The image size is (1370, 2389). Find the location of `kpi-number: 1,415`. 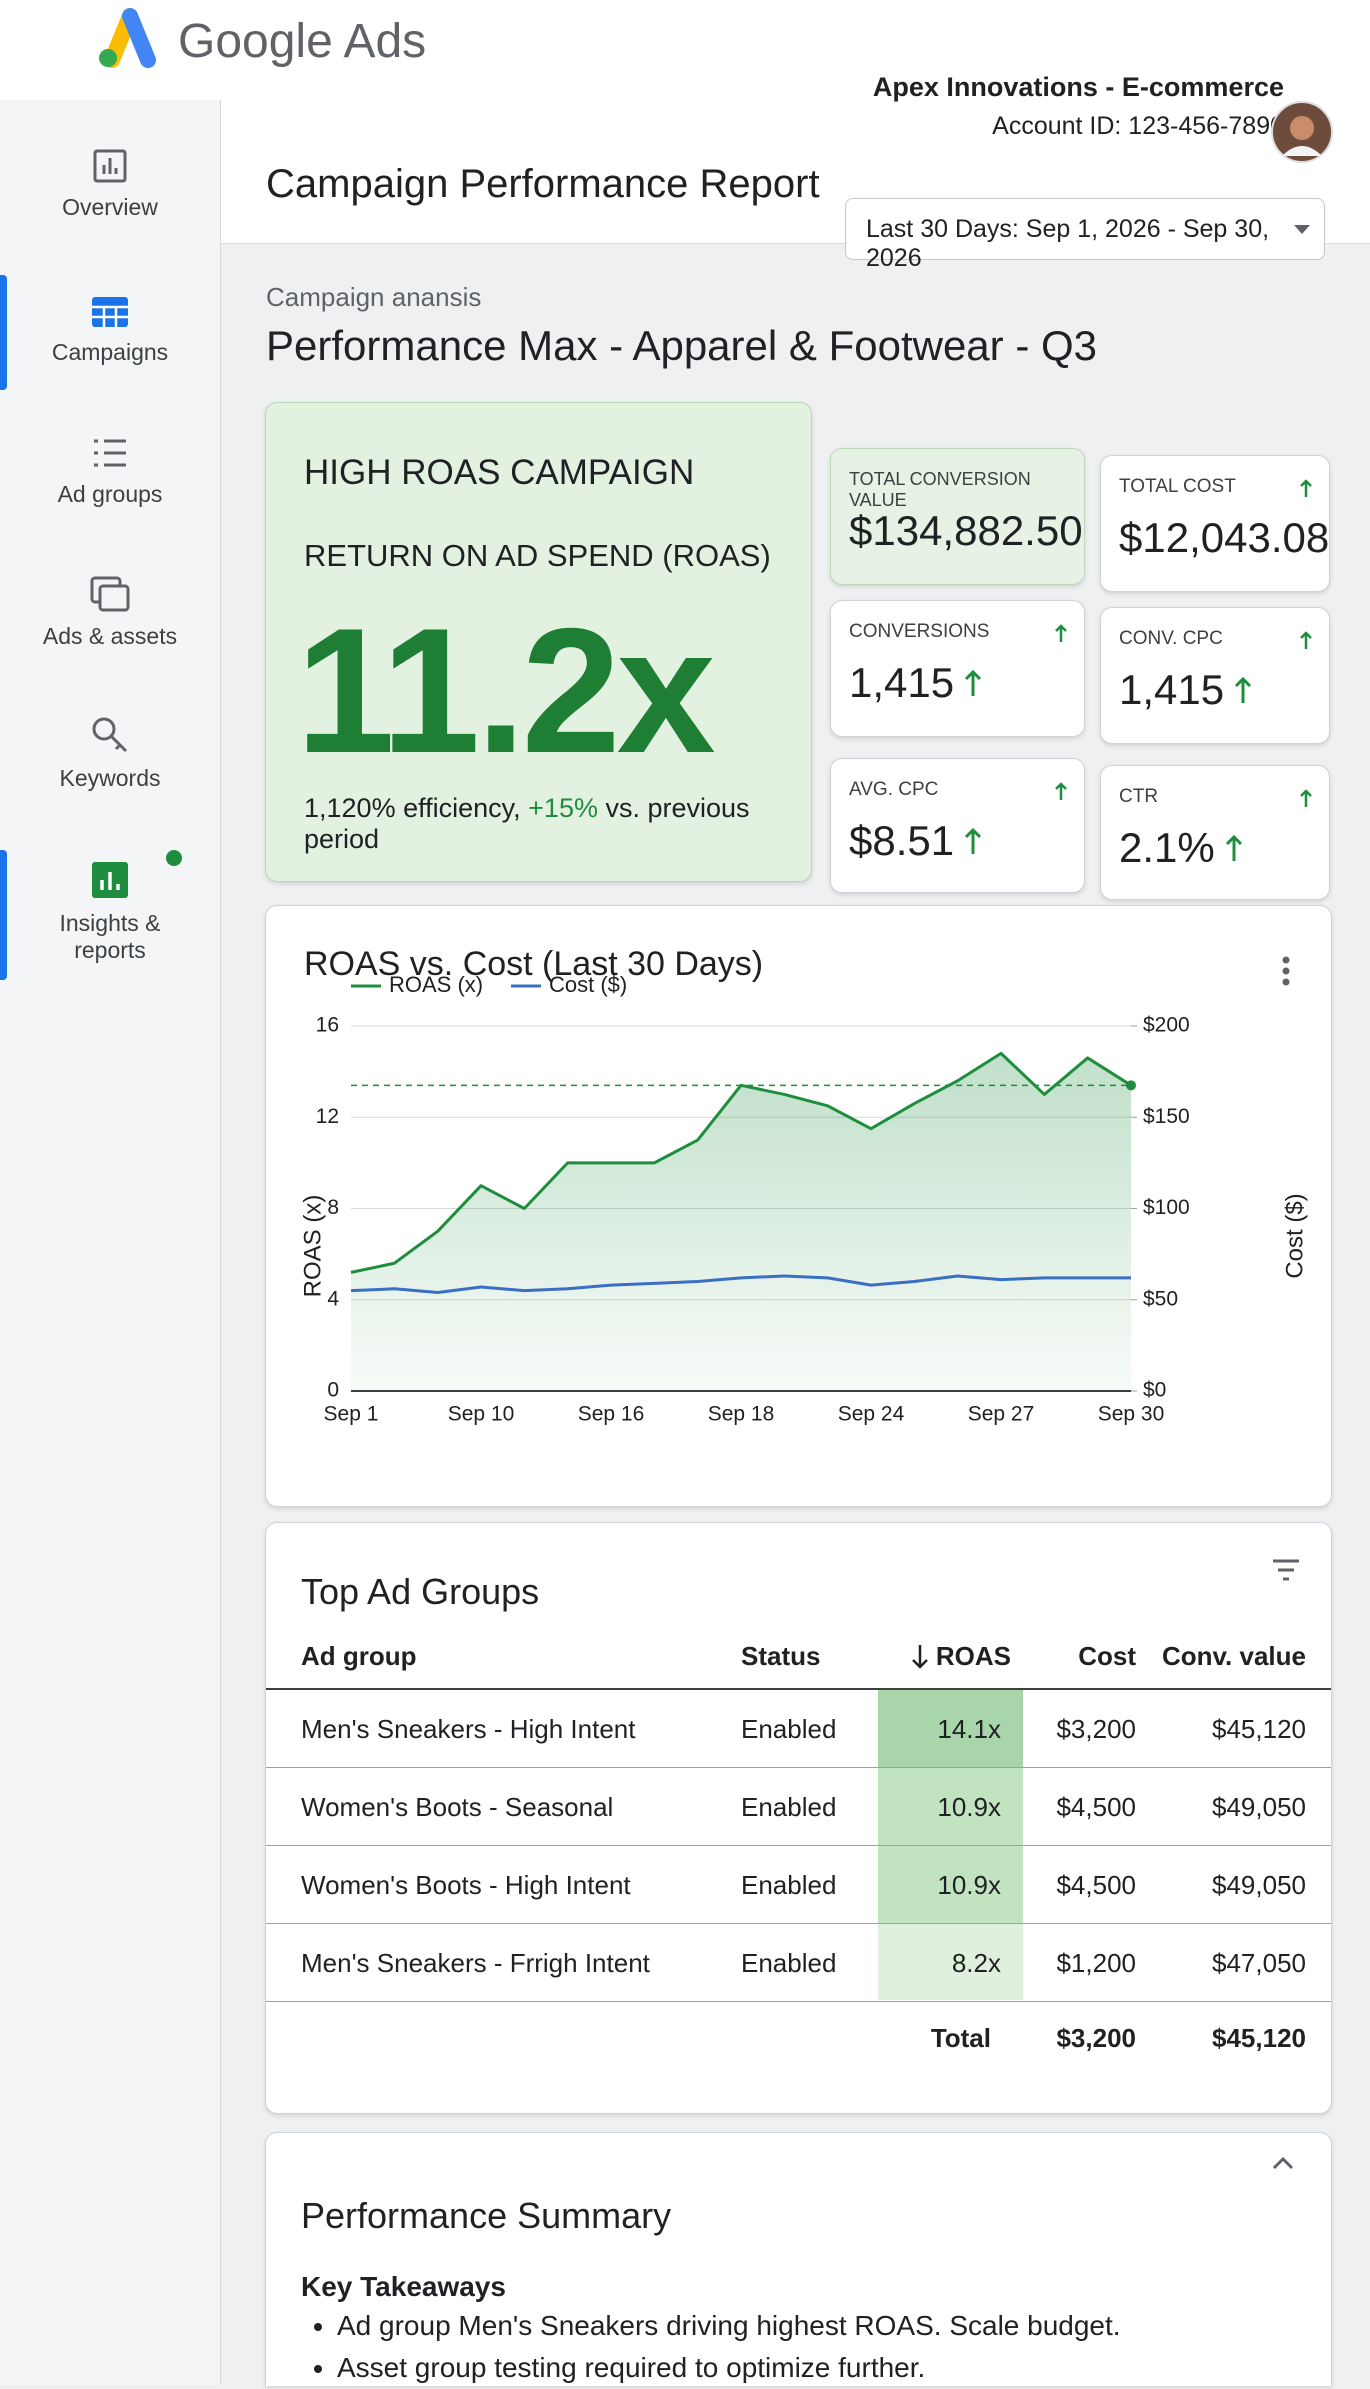

kpi-number: 1,415 is located at coordinates (902, 682).